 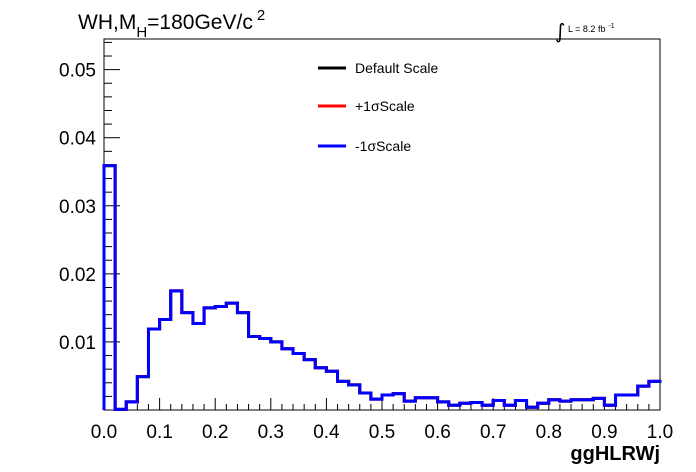 What do you see at coordinates (383, 146) in the screenshot?
I see `legend-entry-label: -1σScale` at bounding box center [383, 146].